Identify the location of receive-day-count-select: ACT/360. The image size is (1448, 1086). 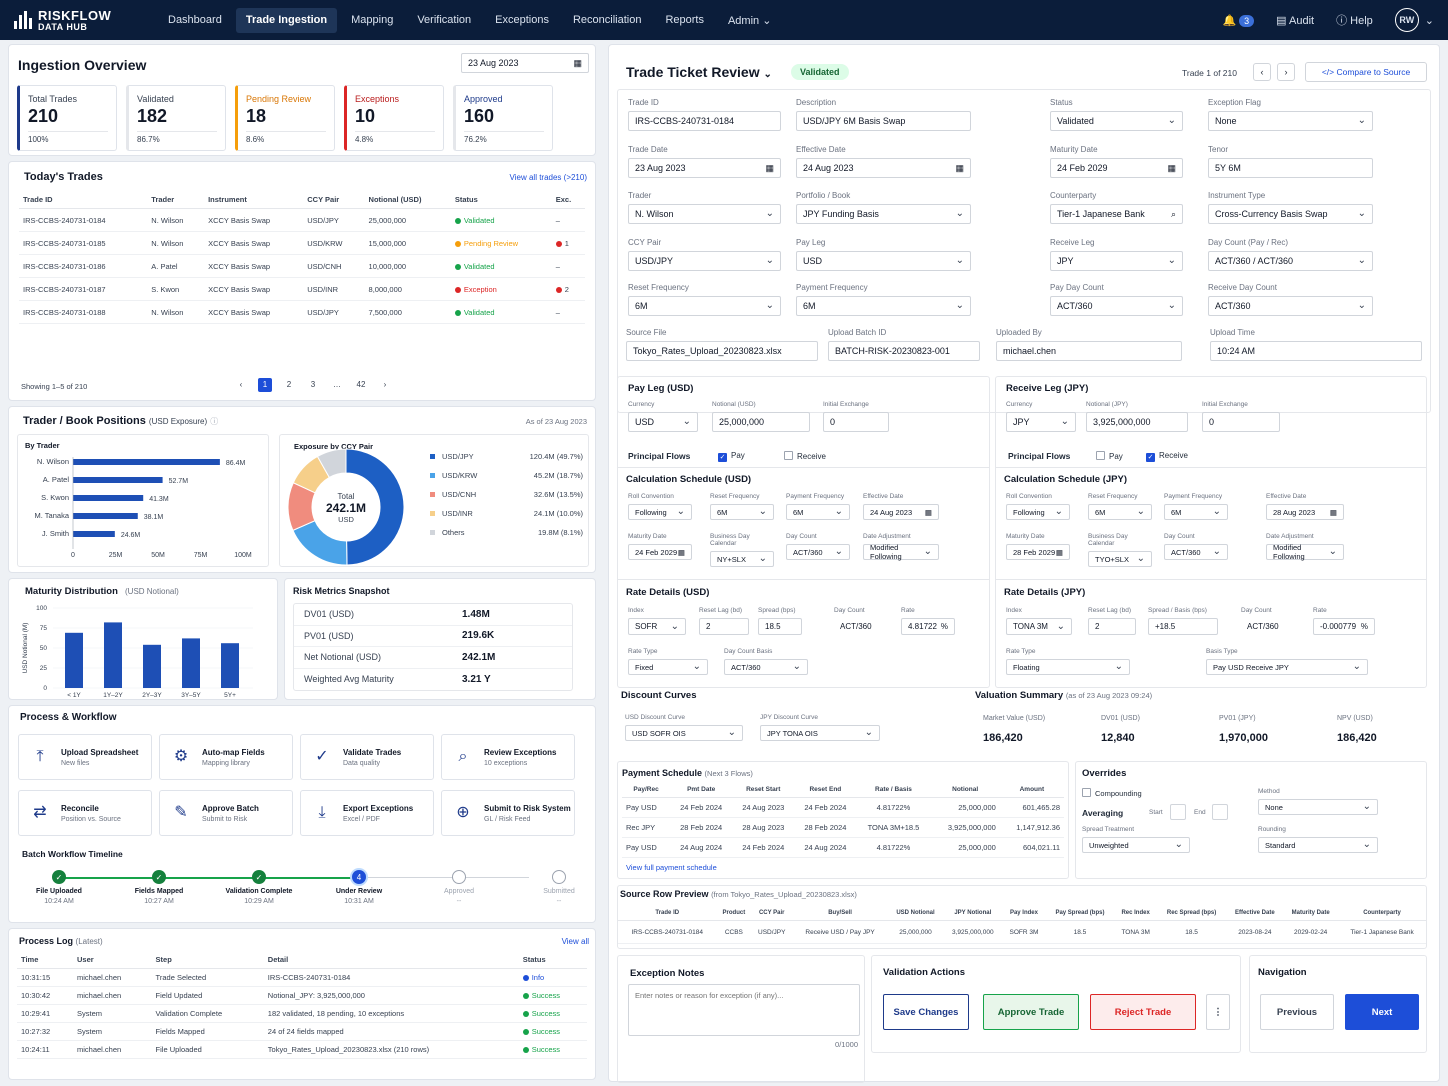
(1290, 306).